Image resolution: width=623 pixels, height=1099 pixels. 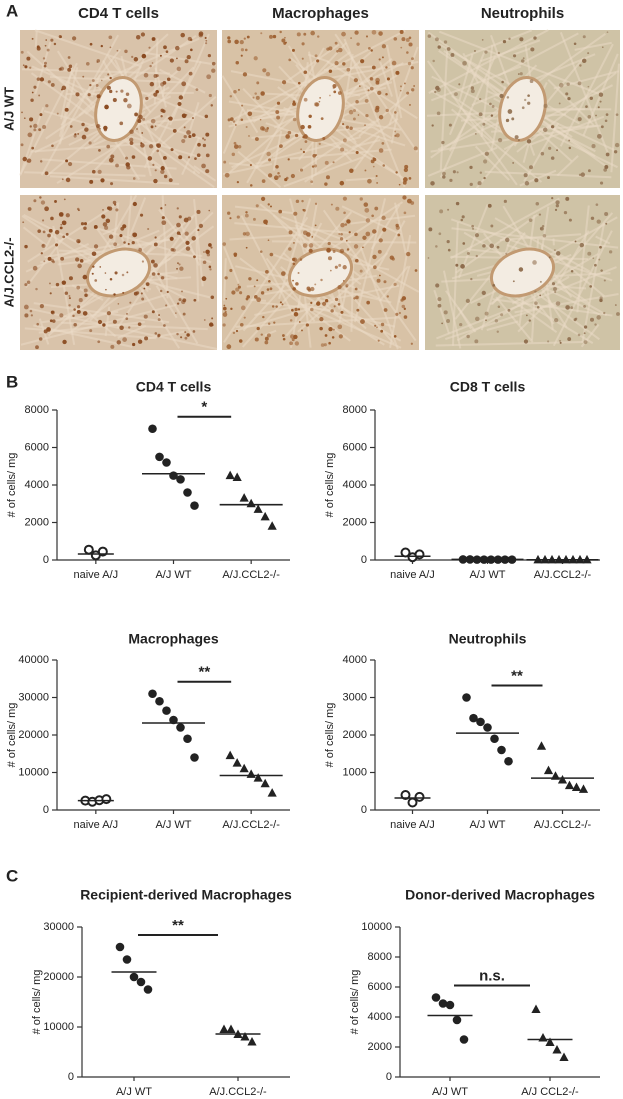 I want to click on vessel, so click(x=320, y=109).